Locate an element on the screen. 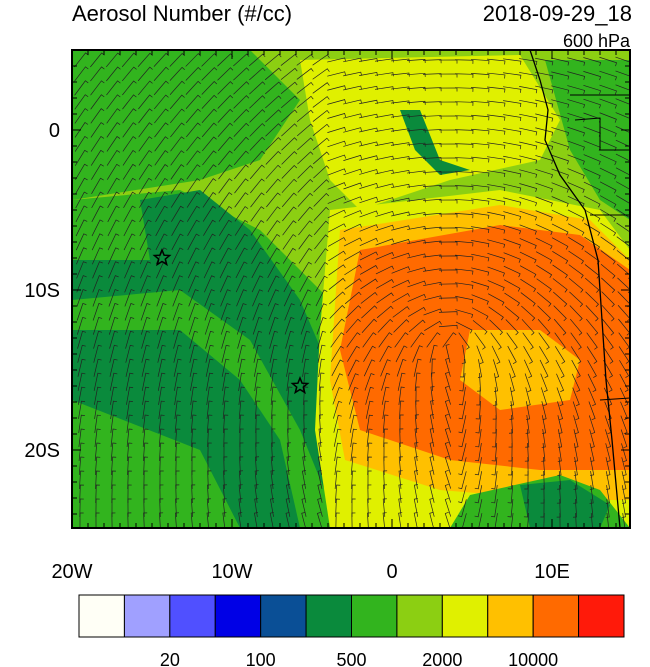  colorbar-label: 10000 is located at coordinates (533, 658).